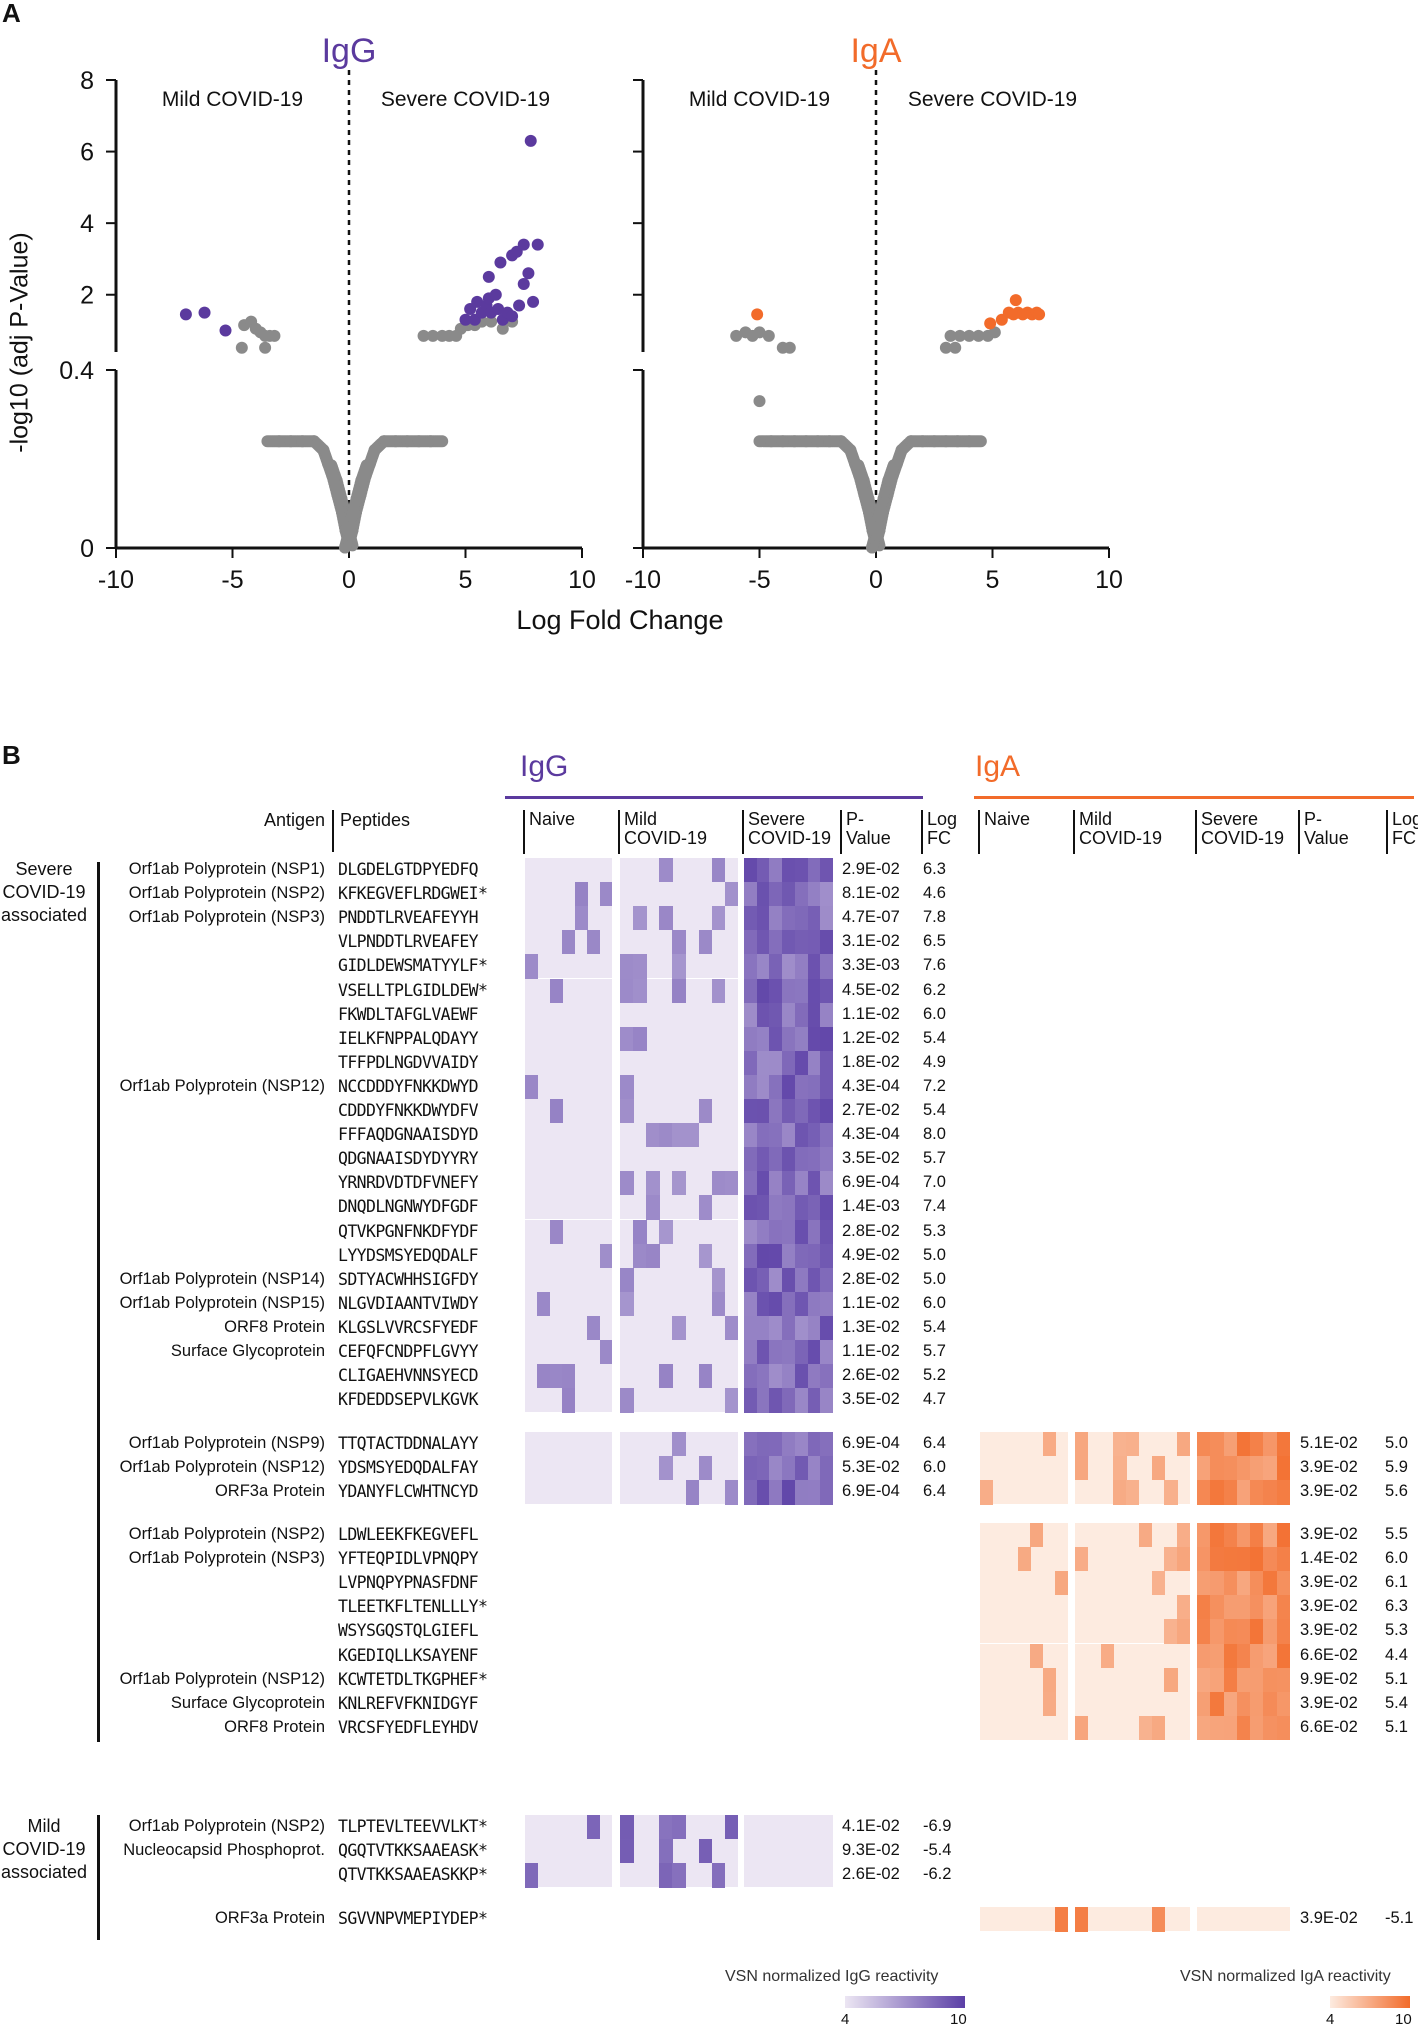 Image resolution: width=1418 pixels, height=2033 pixels. I want to click on y-tick-label-zero: 0, so click(87, 549).